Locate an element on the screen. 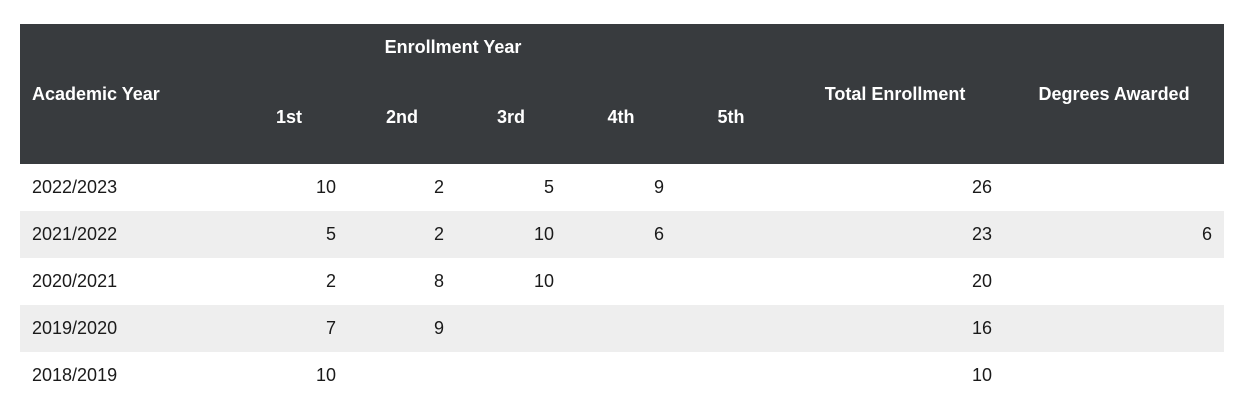 This screenshot has width=1248, height=406. cell-total-enrollment: 23 is located at coordinates (895, 234).